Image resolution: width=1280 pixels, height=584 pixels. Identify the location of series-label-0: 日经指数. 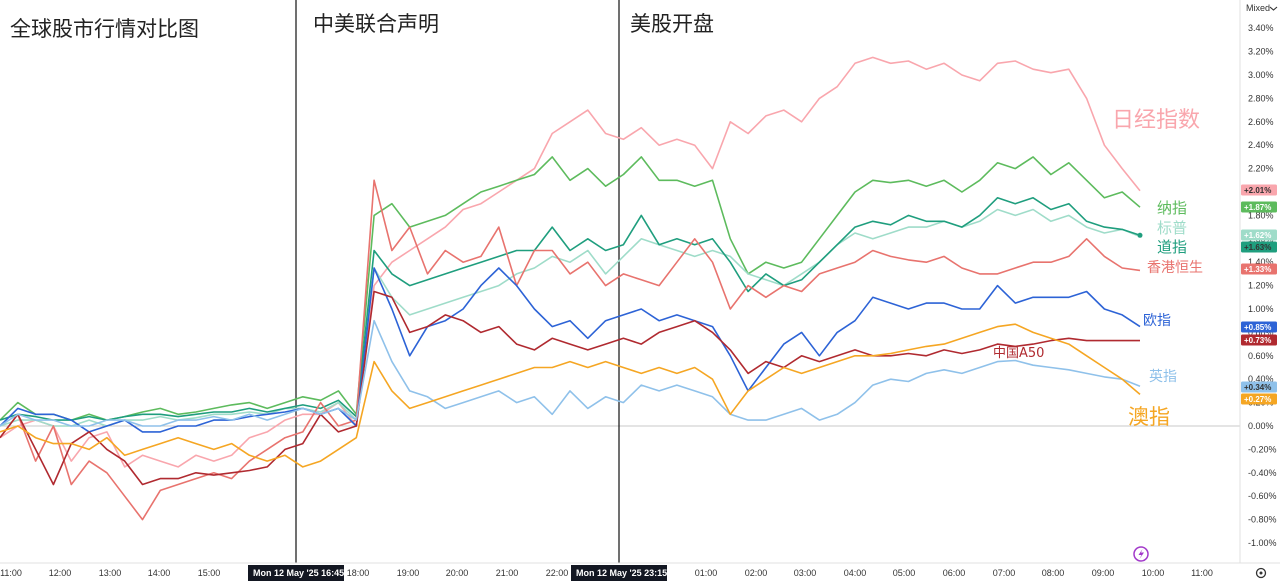
(1156, 120).